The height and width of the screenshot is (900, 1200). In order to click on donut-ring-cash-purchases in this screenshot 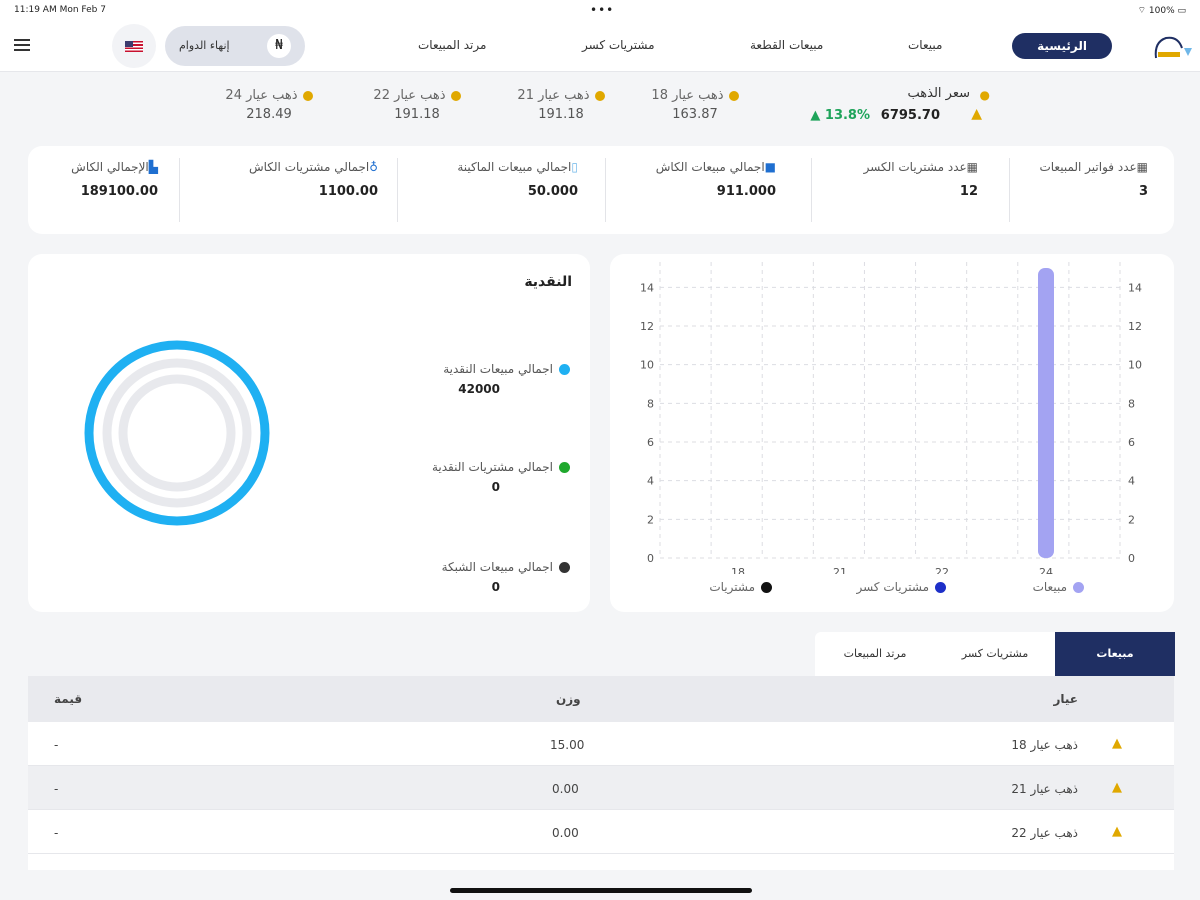, I will do `click(177, 433)`.